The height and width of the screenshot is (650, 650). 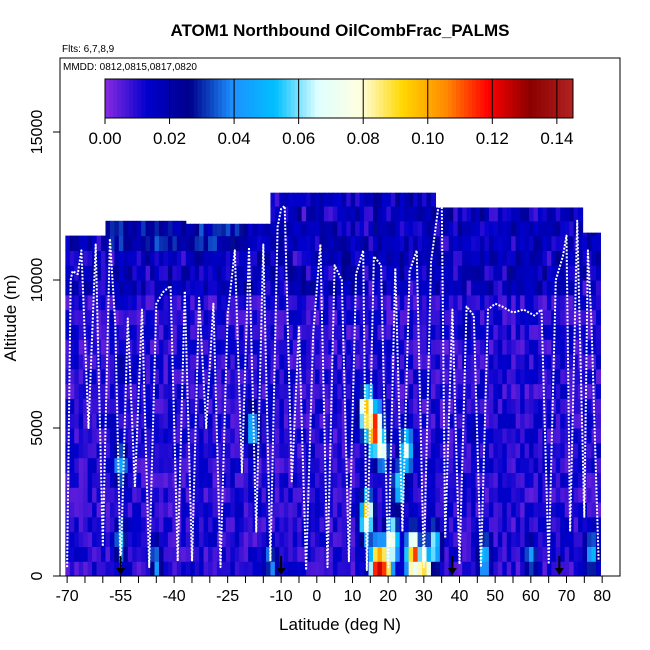 What do you see at coordinates (120, 596) in the screenshot?
I see `x-tick-label: -55` at bounding box center [120, 596].